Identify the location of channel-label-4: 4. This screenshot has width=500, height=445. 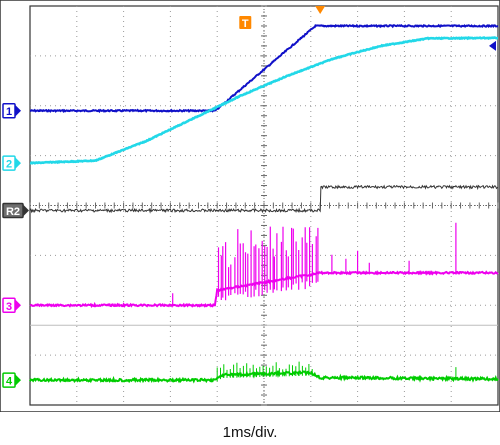
(9, 382).